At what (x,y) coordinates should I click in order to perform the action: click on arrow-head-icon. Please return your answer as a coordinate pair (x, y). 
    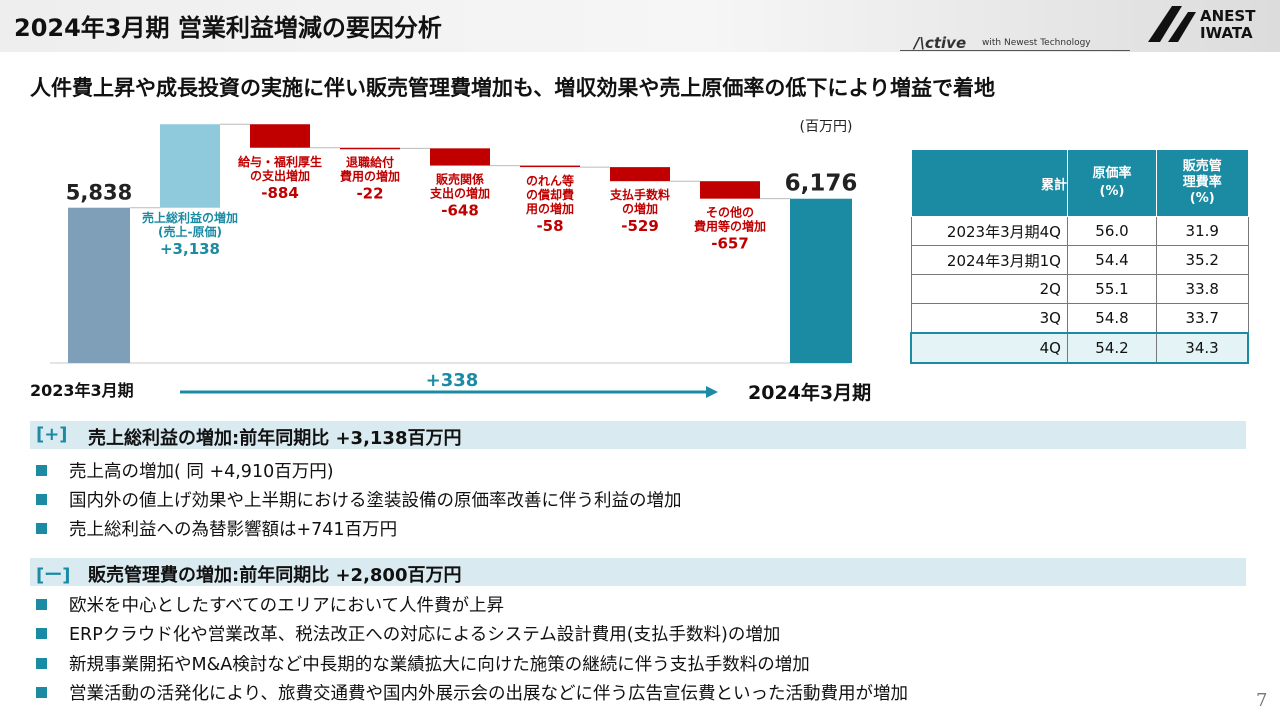
    Looking at the image, I should click on (712, 392).